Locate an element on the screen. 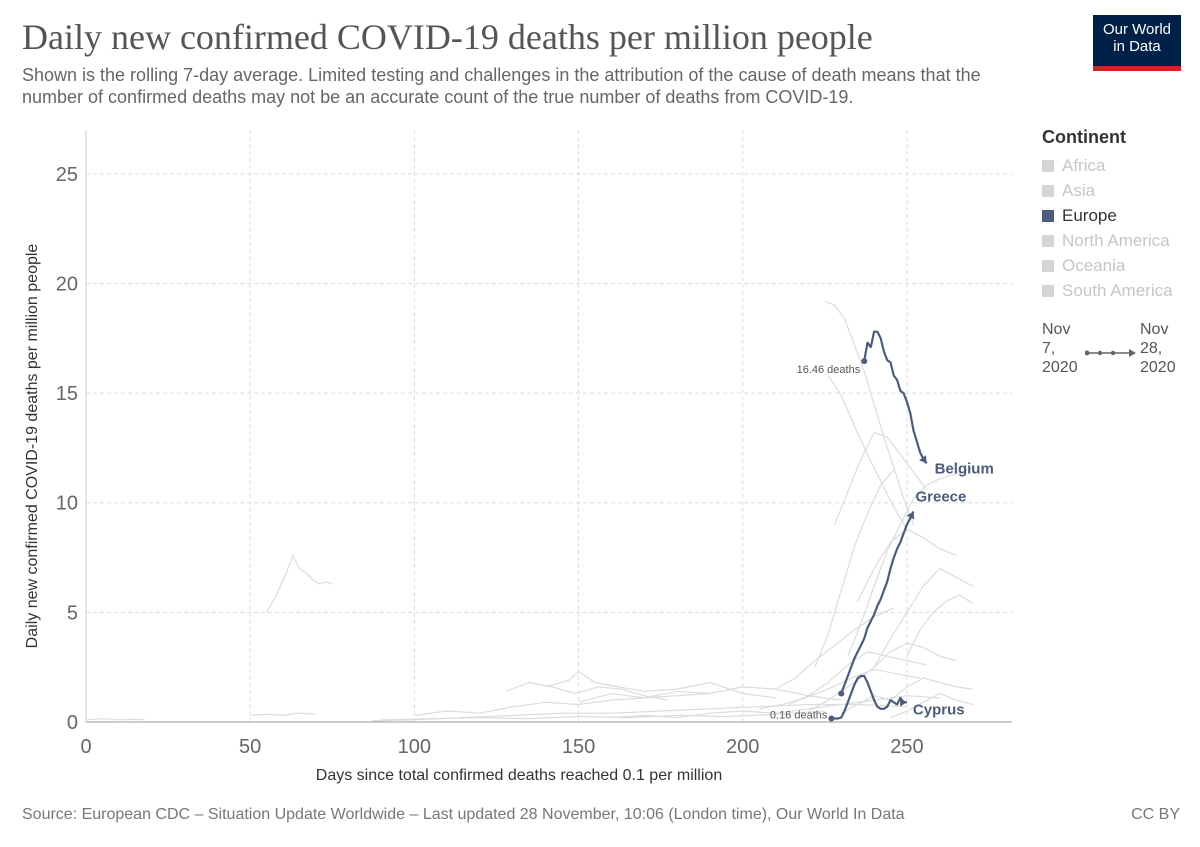  legend-label: North America is located at coordinates (1116, 240).